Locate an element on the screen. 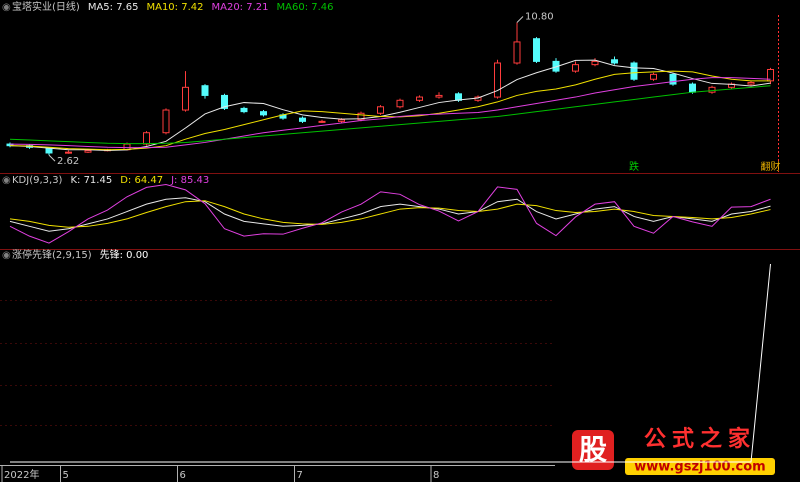 The height and width of the screenshot is (482, 800). legend-entry: D: 64.47 is located at coordinates (141, 180).